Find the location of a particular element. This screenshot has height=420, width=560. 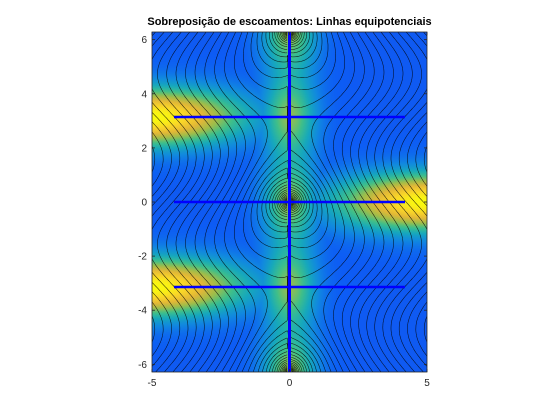

y-tick-label: 2 is located at coordinates (144, 148).